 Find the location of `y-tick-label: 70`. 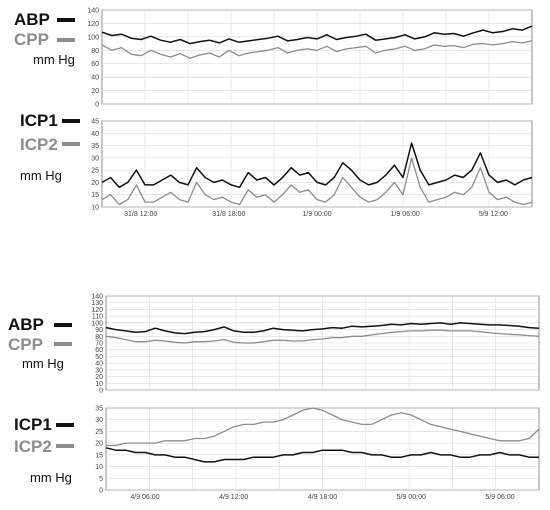

y-tick-label: 70 is located at coordinates (99, 344).